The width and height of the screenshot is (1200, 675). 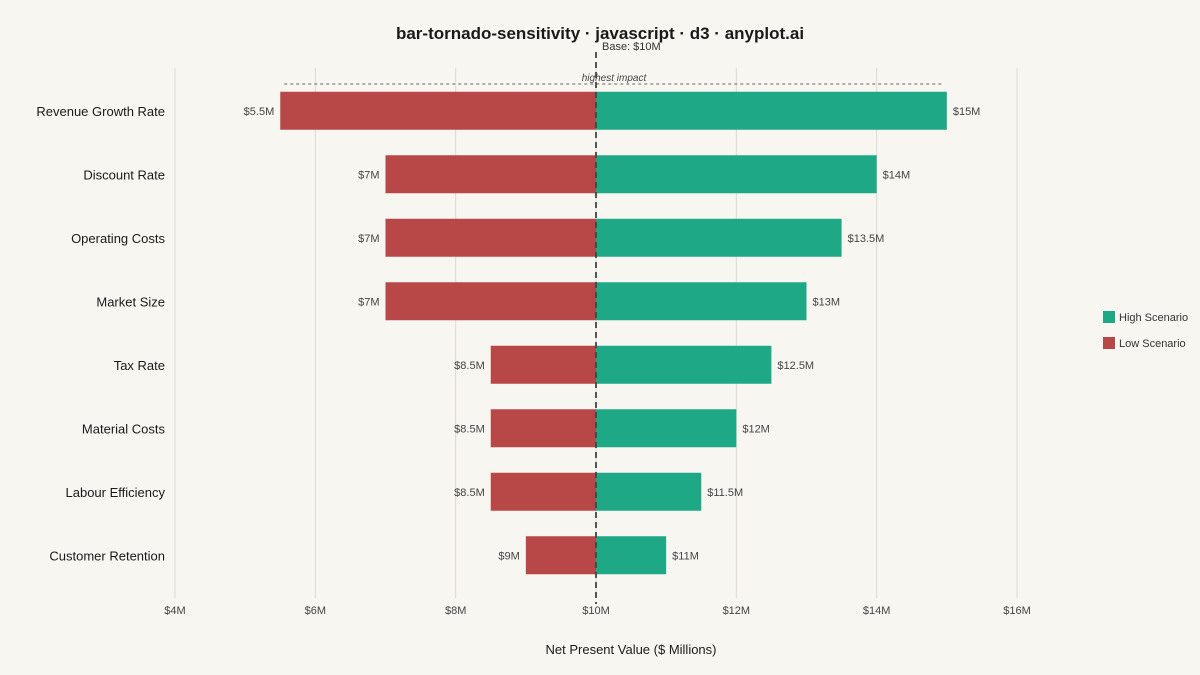 What do you see at coordinates (795, 366) in the screenshot?
I see `high-value-label-4: $12.5M` at bounding box center [795, 366].